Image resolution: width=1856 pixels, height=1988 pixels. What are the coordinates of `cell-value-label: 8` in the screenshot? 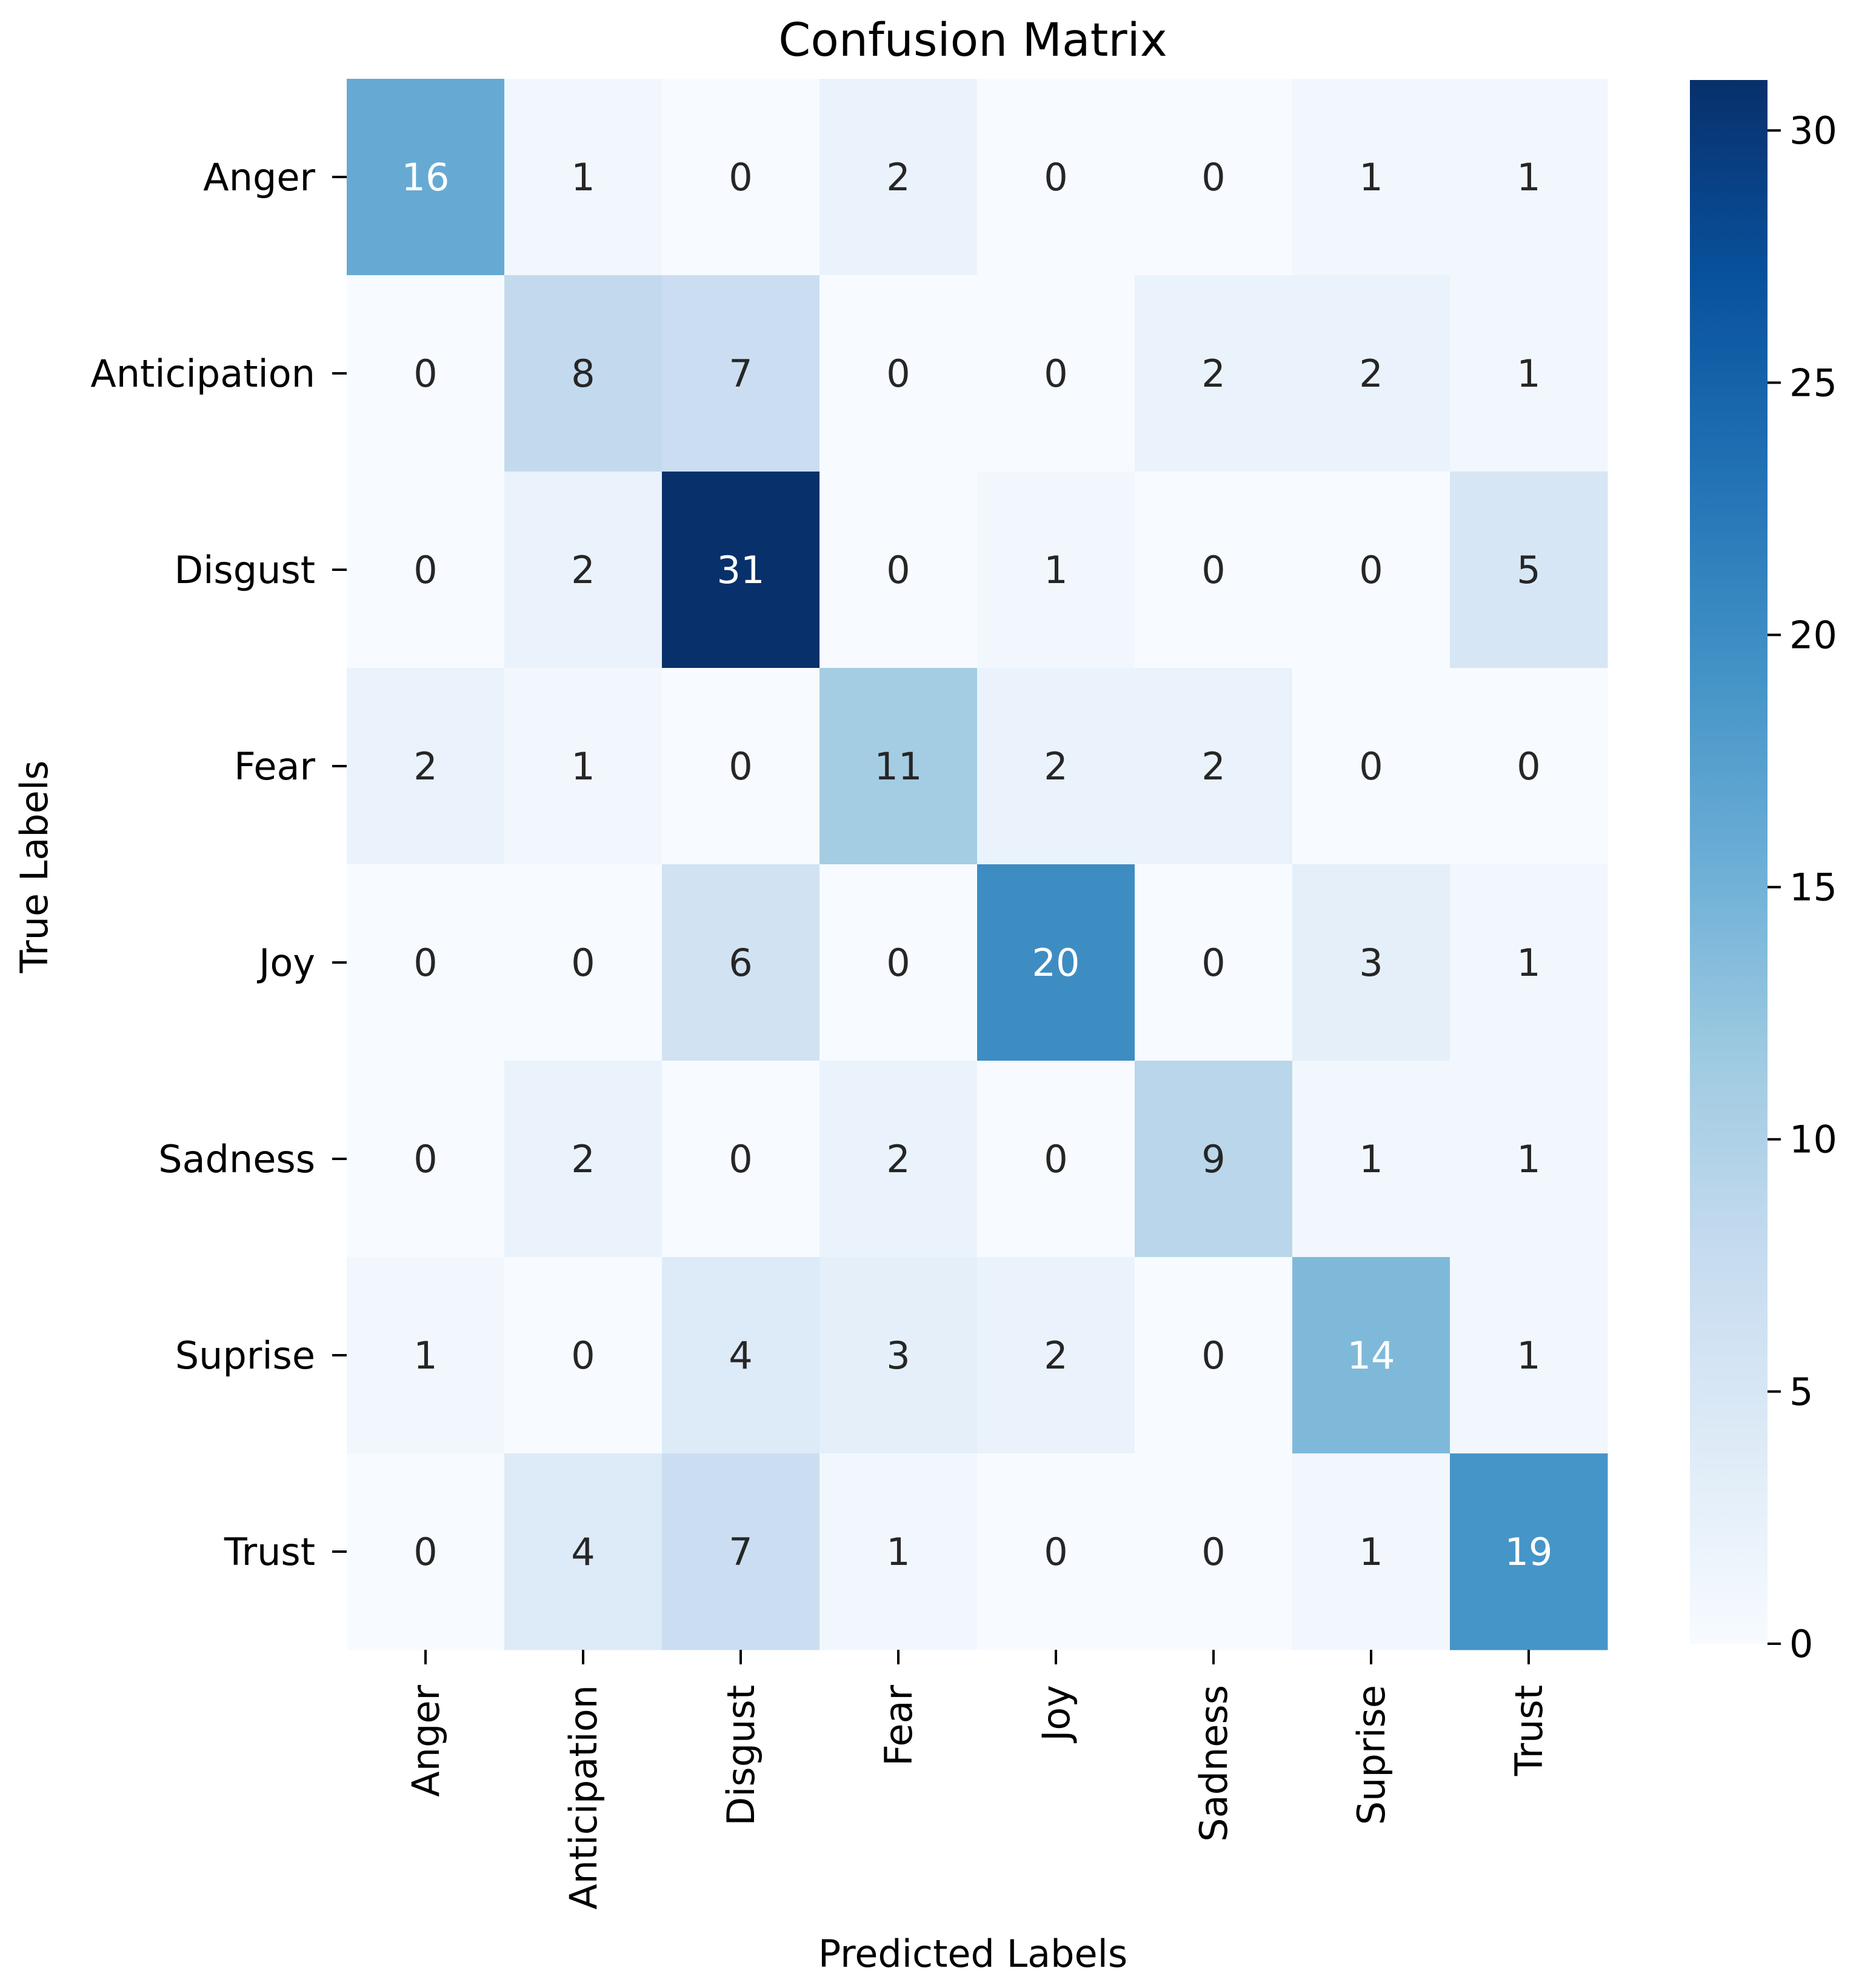 It's located at (583, 374).